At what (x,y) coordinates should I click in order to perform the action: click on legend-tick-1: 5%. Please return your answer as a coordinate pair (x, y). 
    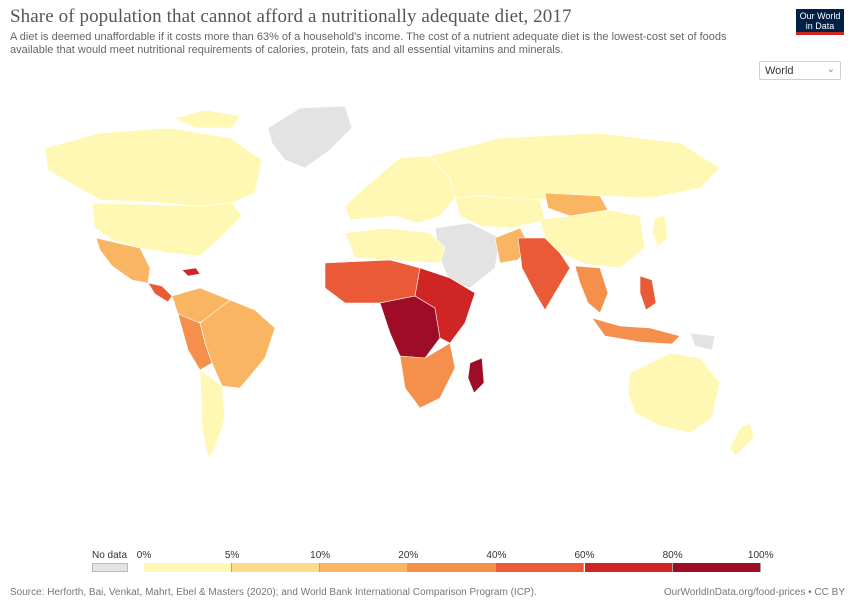
    Looking at the image, I should click on (232, 555).